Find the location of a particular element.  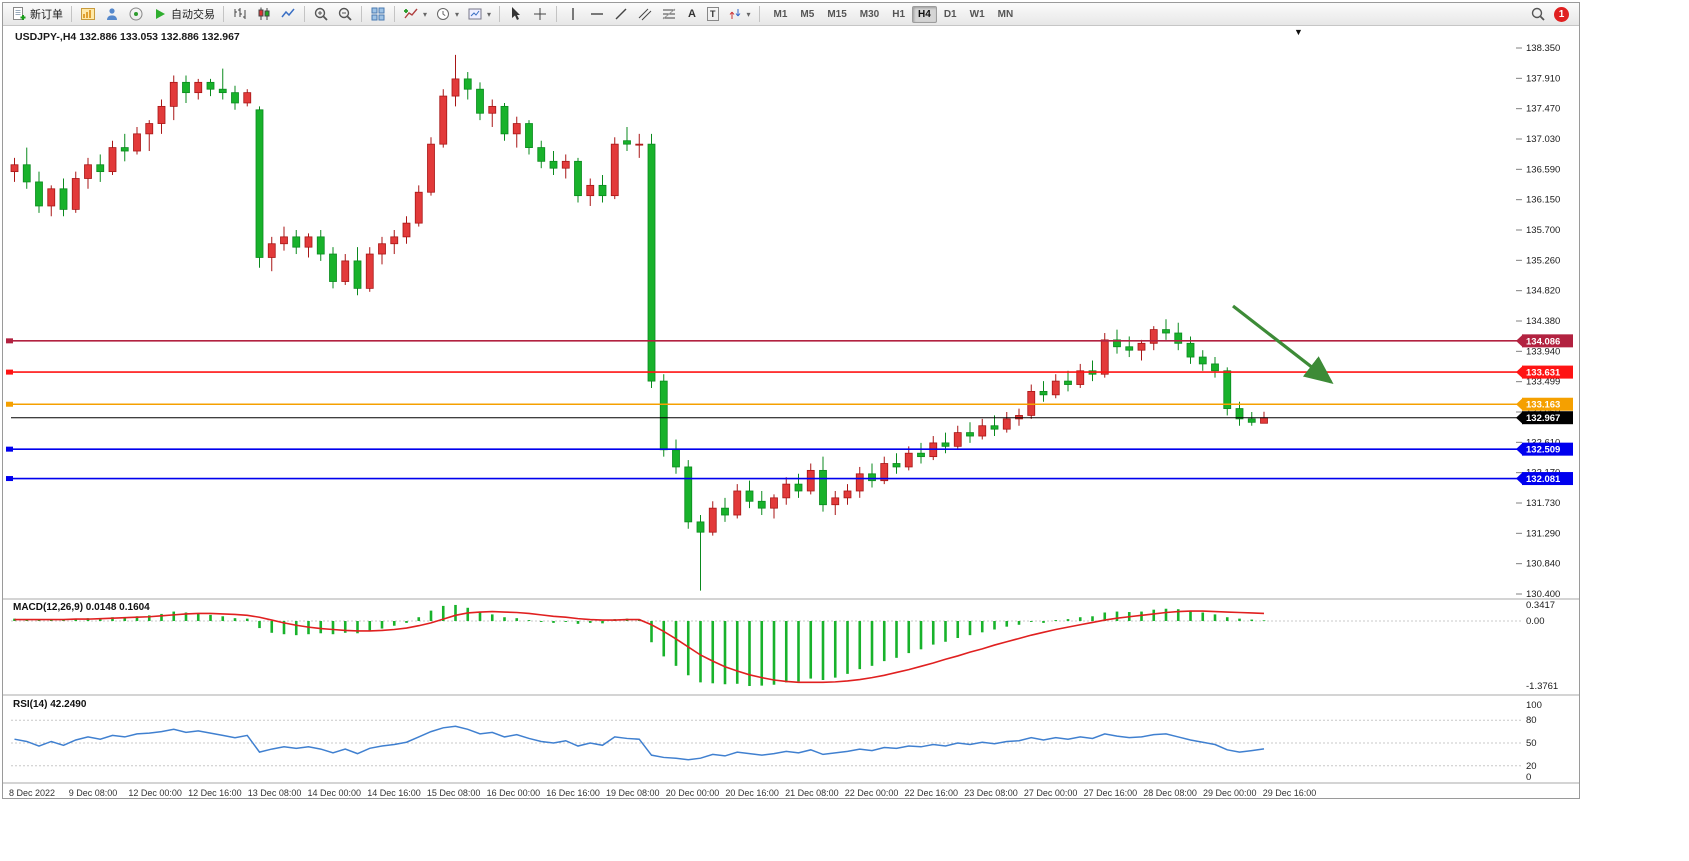

new-order-button: 新订单 is located at coordinates (37, 14).